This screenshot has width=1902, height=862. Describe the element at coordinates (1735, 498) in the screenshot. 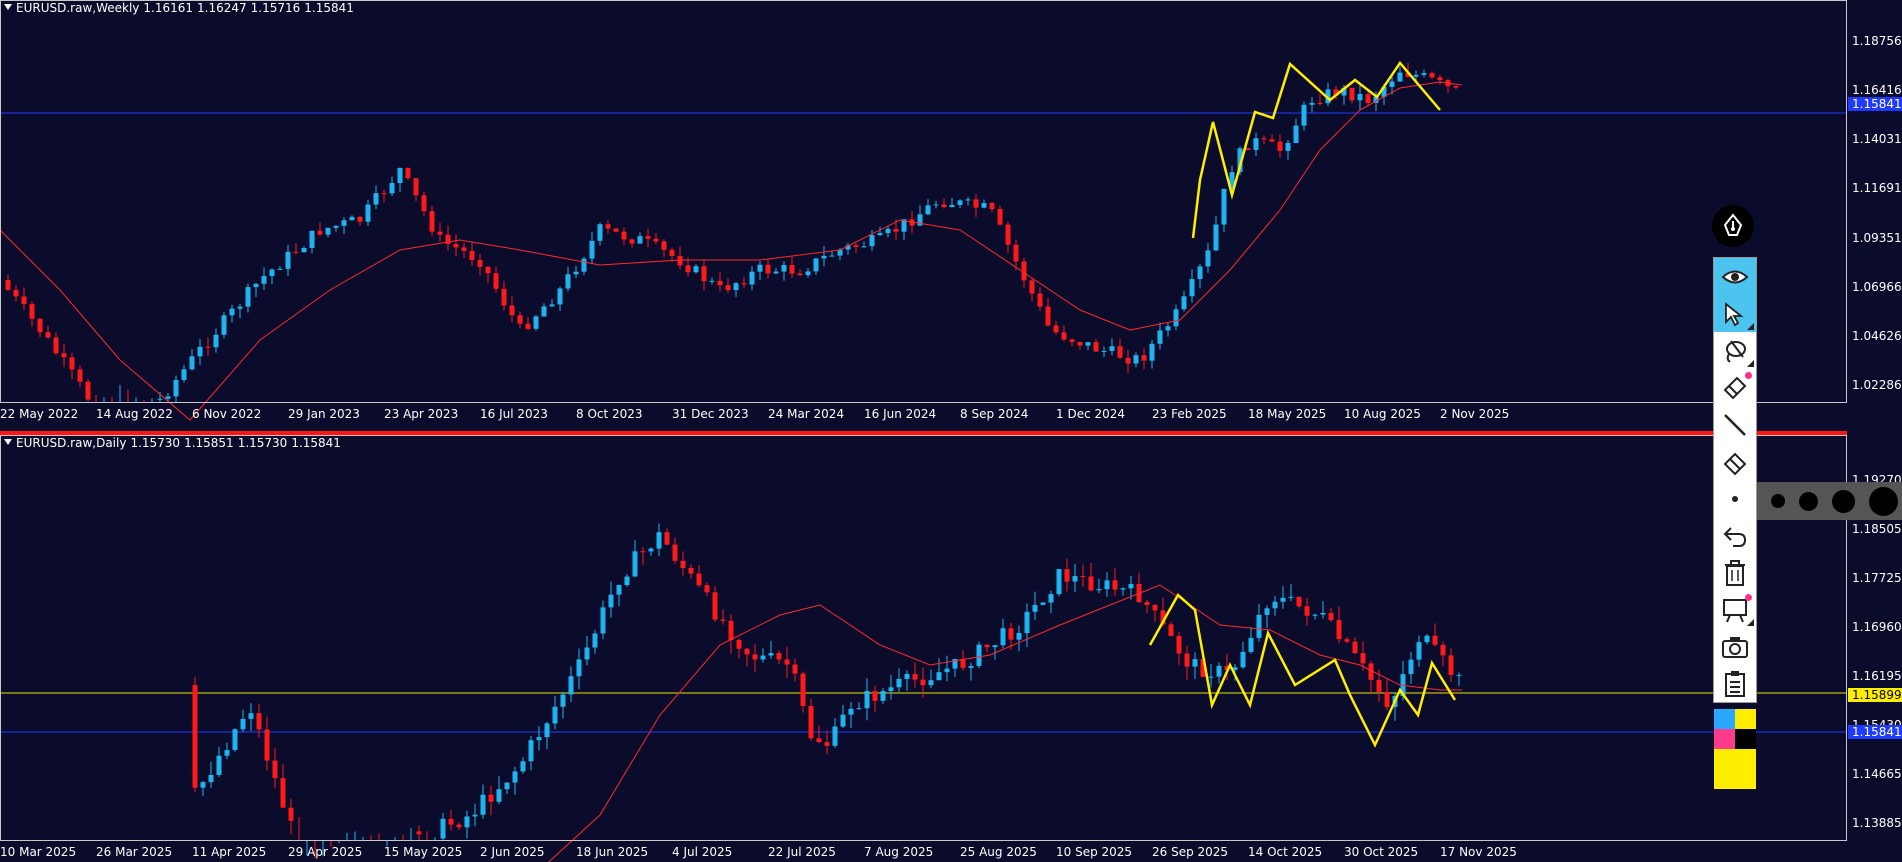

I see `dot-size-tool` at that location.